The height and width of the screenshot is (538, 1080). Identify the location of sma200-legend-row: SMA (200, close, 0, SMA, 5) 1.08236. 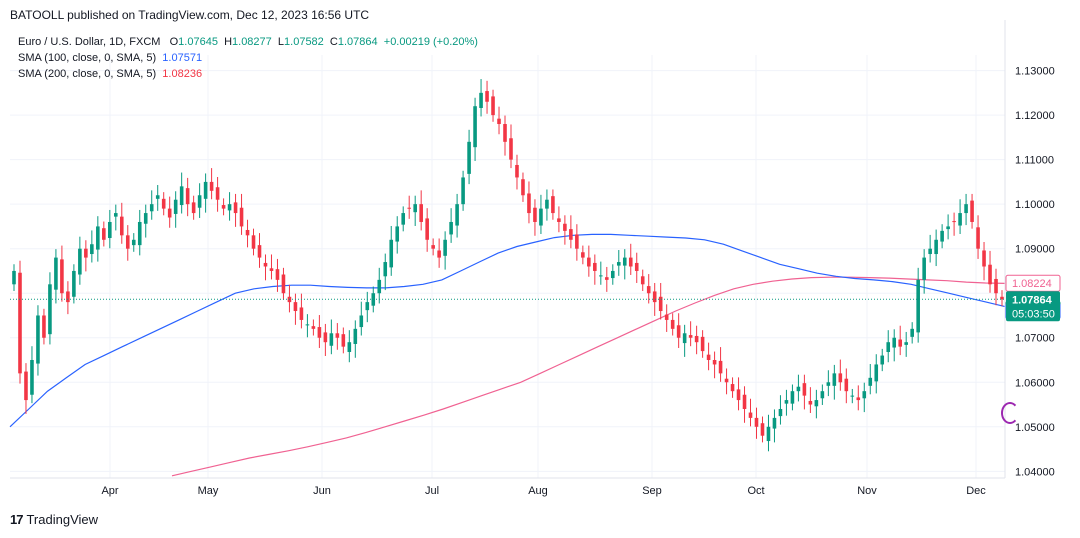
(248, 74).